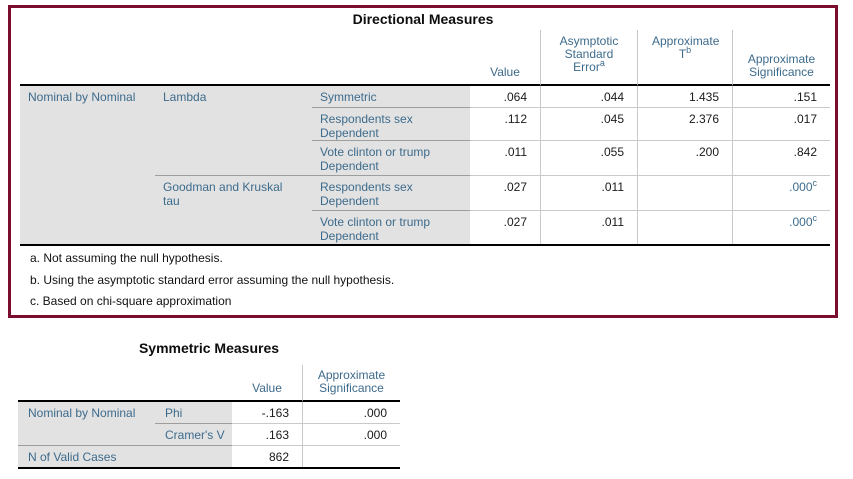 This screenshot has height=479, width=853. What do you see at coordinates (233, 131) in the screenshot?
I see `row-header-lambda: Lambda` at bounding box center [233, 131].